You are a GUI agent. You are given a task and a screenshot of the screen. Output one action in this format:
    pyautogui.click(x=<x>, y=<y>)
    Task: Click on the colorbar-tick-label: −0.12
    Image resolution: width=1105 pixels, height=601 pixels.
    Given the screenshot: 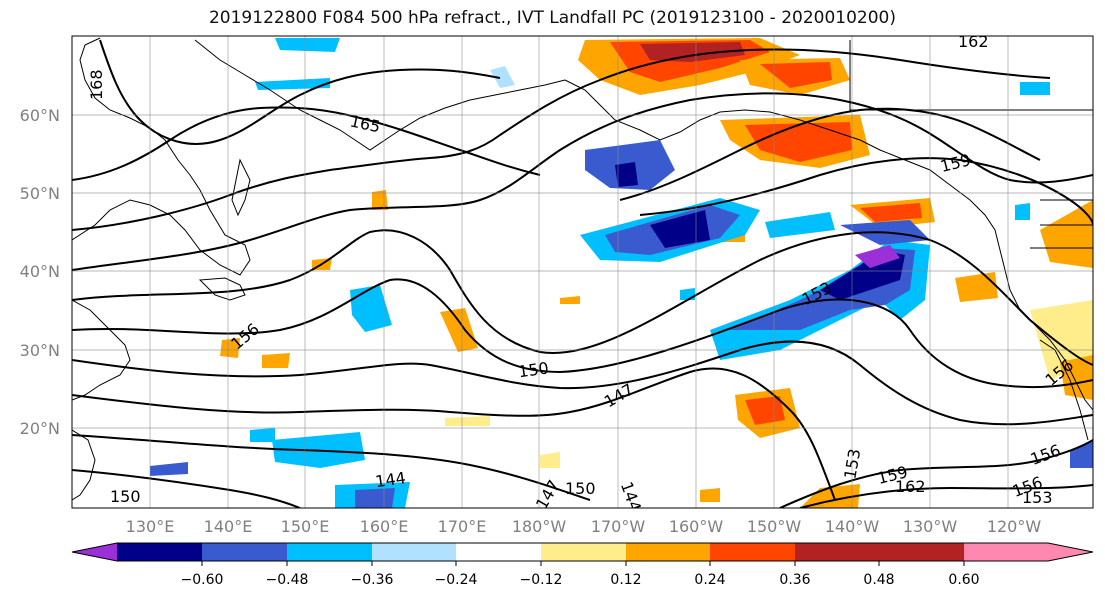 What is the action you would take?
    pyautogui.click(x=541, y=580)
    